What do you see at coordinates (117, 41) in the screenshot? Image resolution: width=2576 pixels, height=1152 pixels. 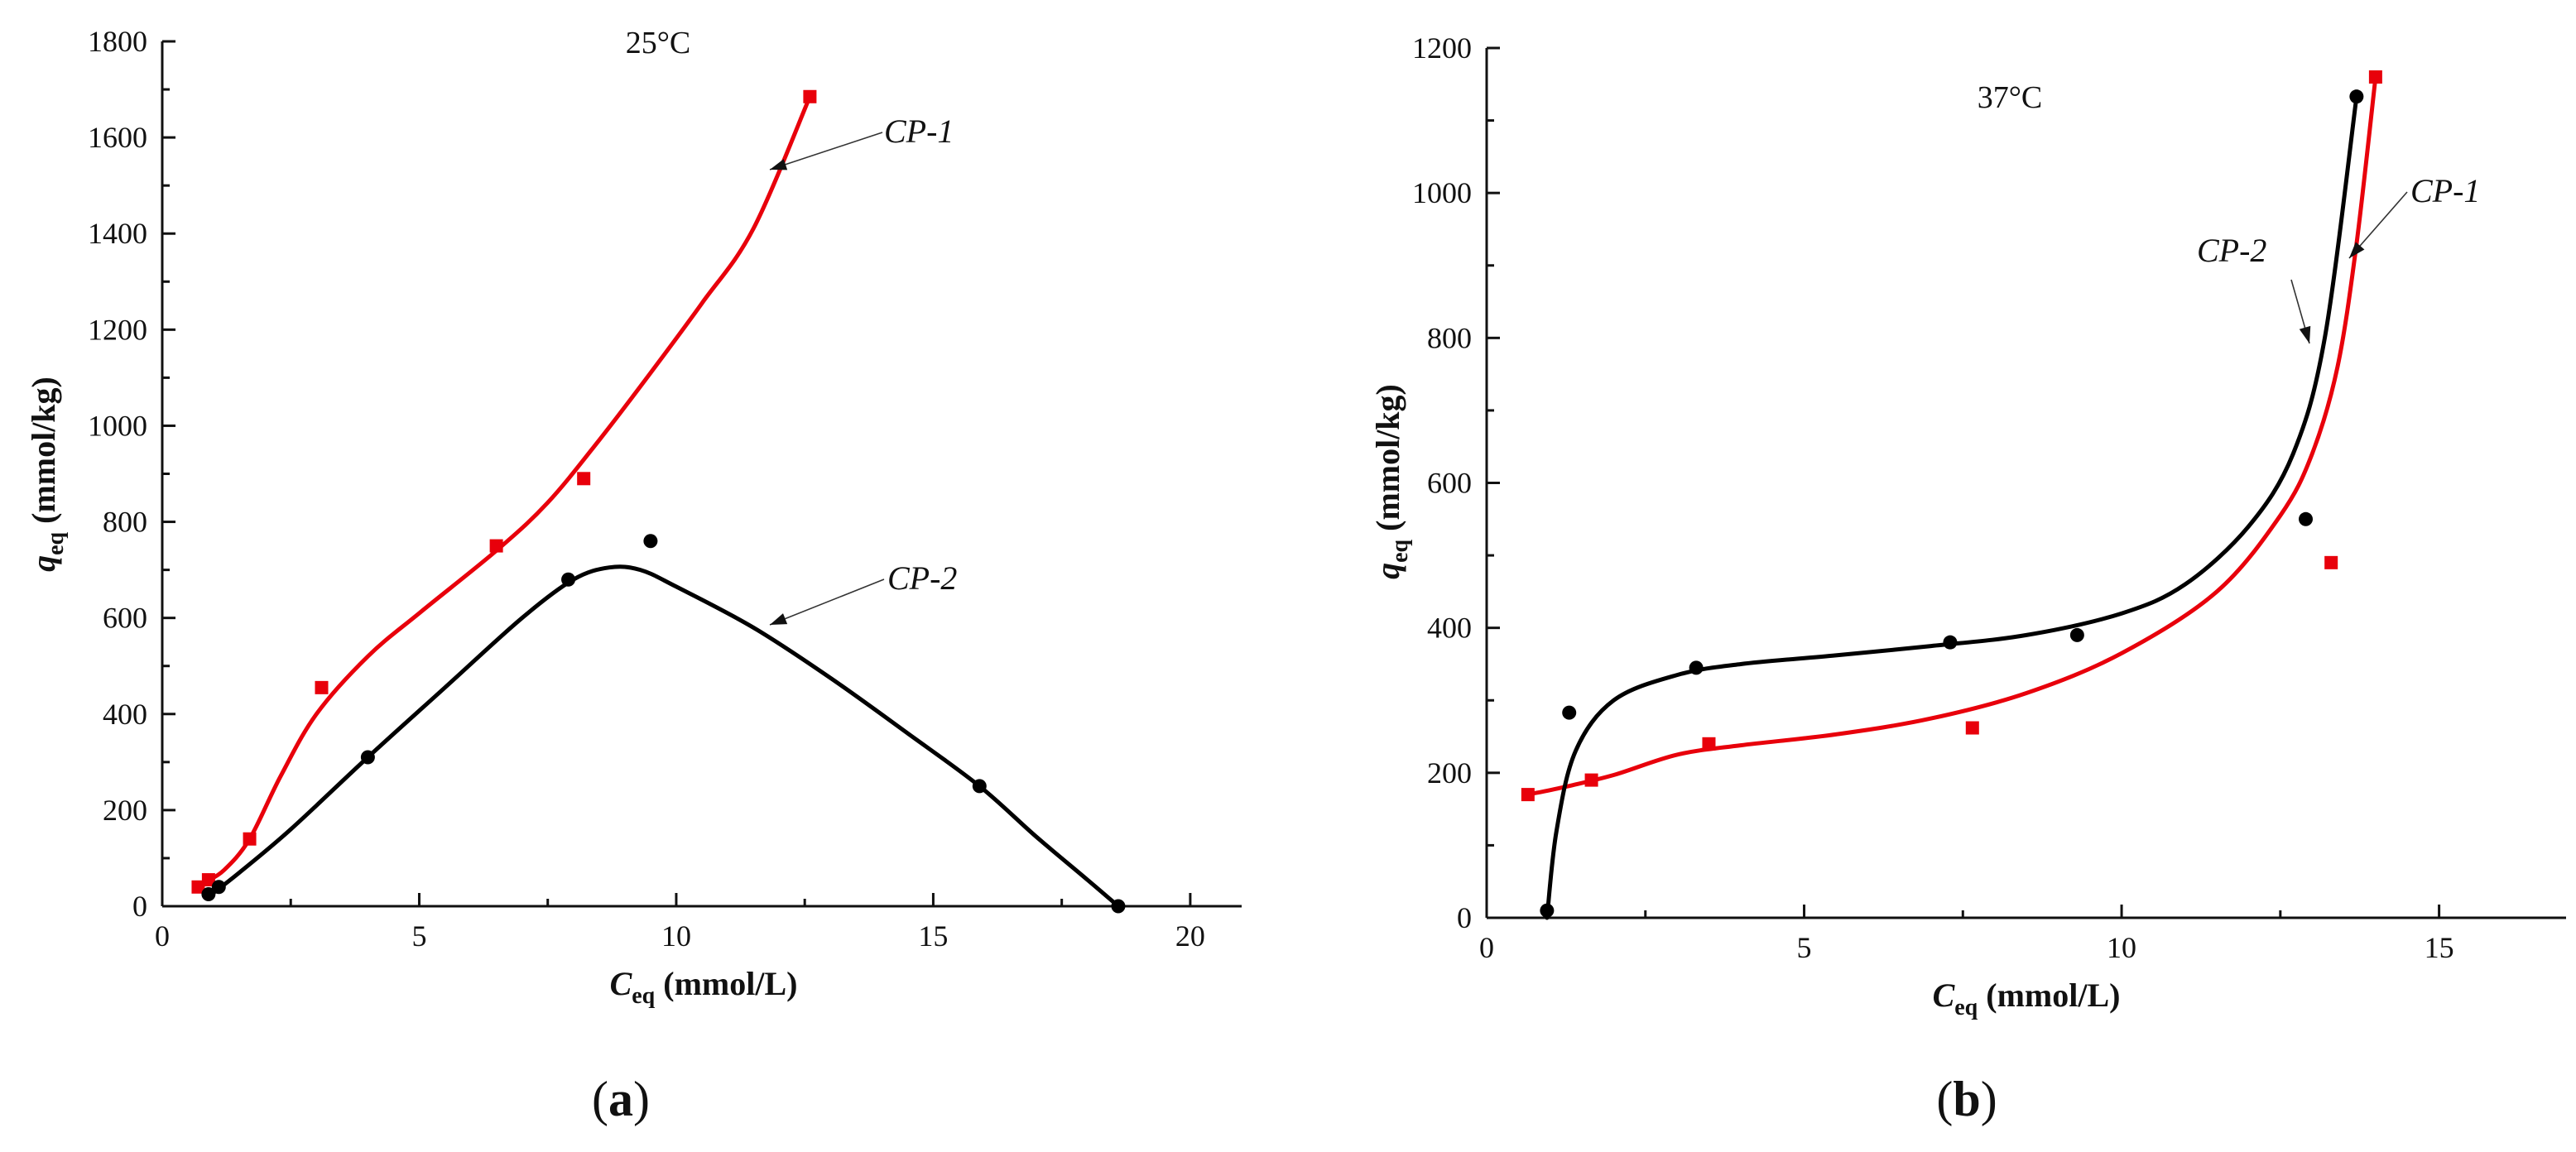 I see `panel-a-y-tick-label: 1800` at bounding box center [117, 41].